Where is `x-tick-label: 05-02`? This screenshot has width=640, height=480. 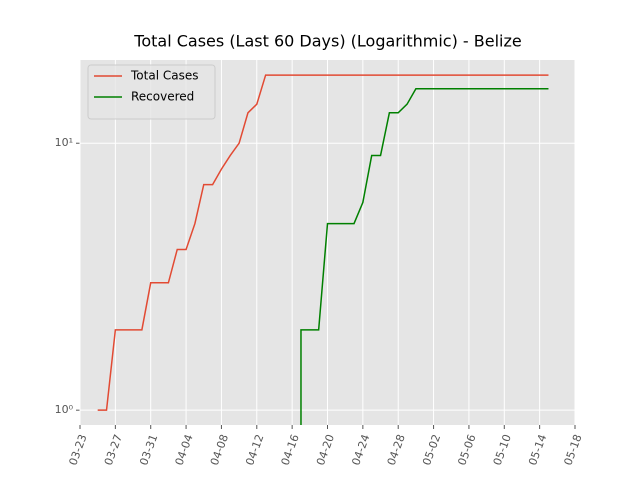
x-tick-label: 05-02 is located at coordinates (431, 450).